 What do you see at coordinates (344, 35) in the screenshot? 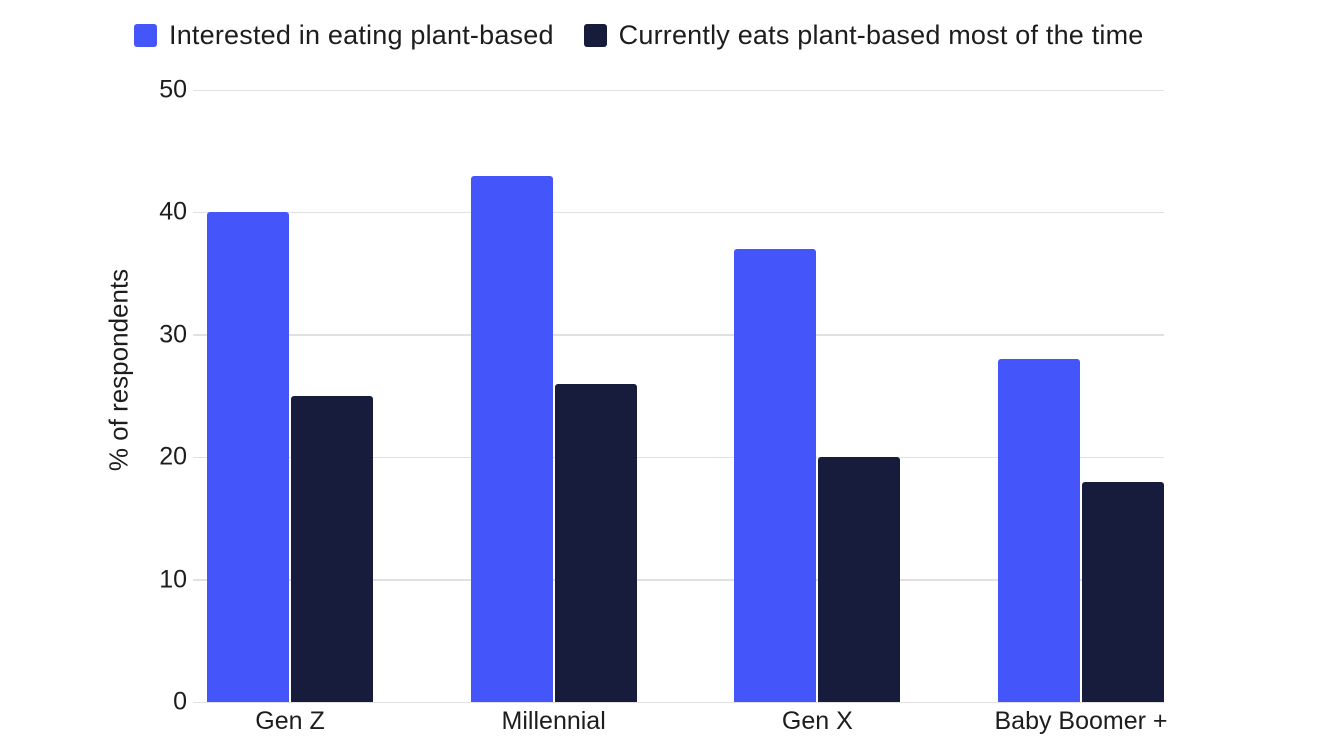
I see `legend-item: Interested in eating plant-based` at bounding box center [344, 35].